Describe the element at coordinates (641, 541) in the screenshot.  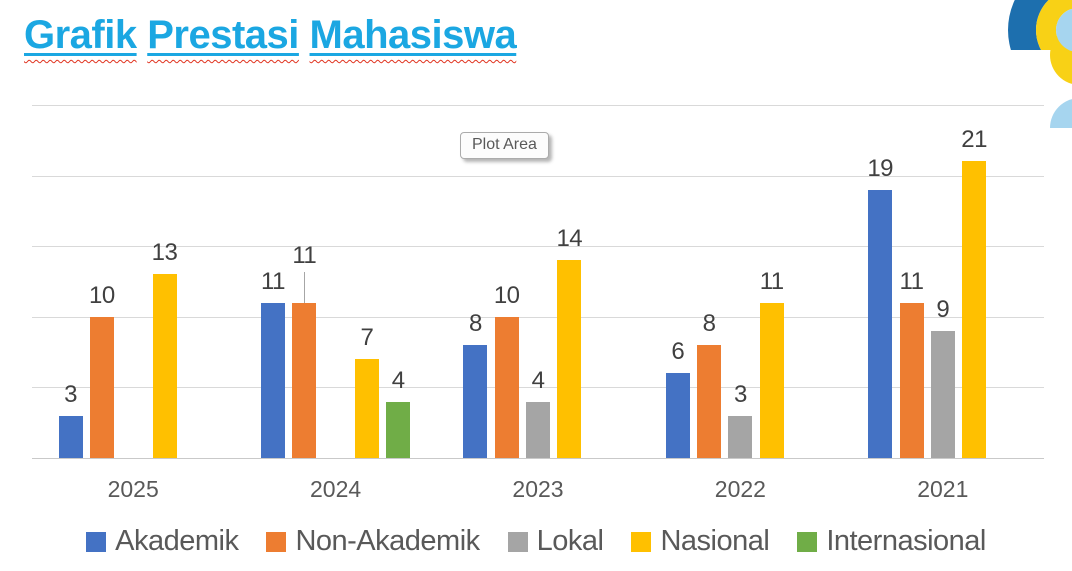
I see `legend-swatch-nasional` at that location.